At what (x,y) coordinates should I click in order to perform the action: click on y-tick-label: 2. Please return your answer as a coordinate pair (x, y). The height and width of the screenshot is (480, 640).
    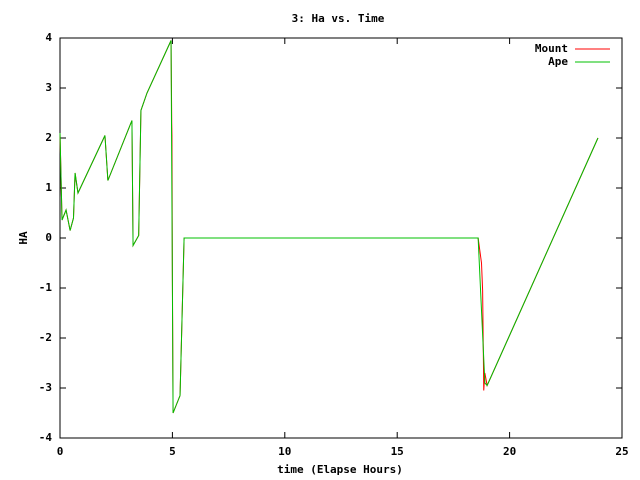
    Looking at the image, I should click on (48, 137).